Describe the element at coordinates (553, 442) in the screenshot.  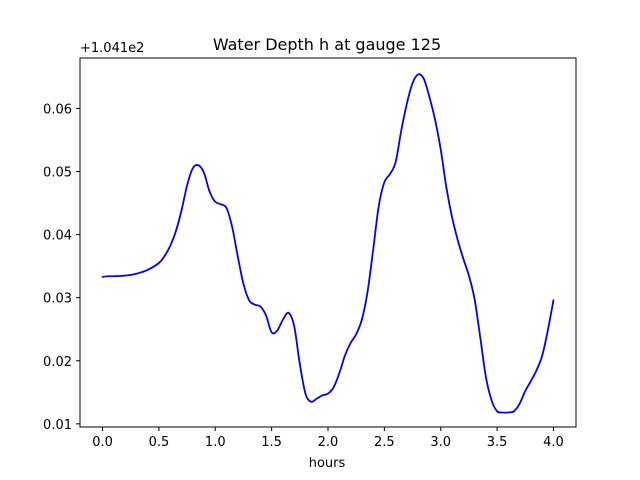
I see `x-tick-label: 4.0` at that location.